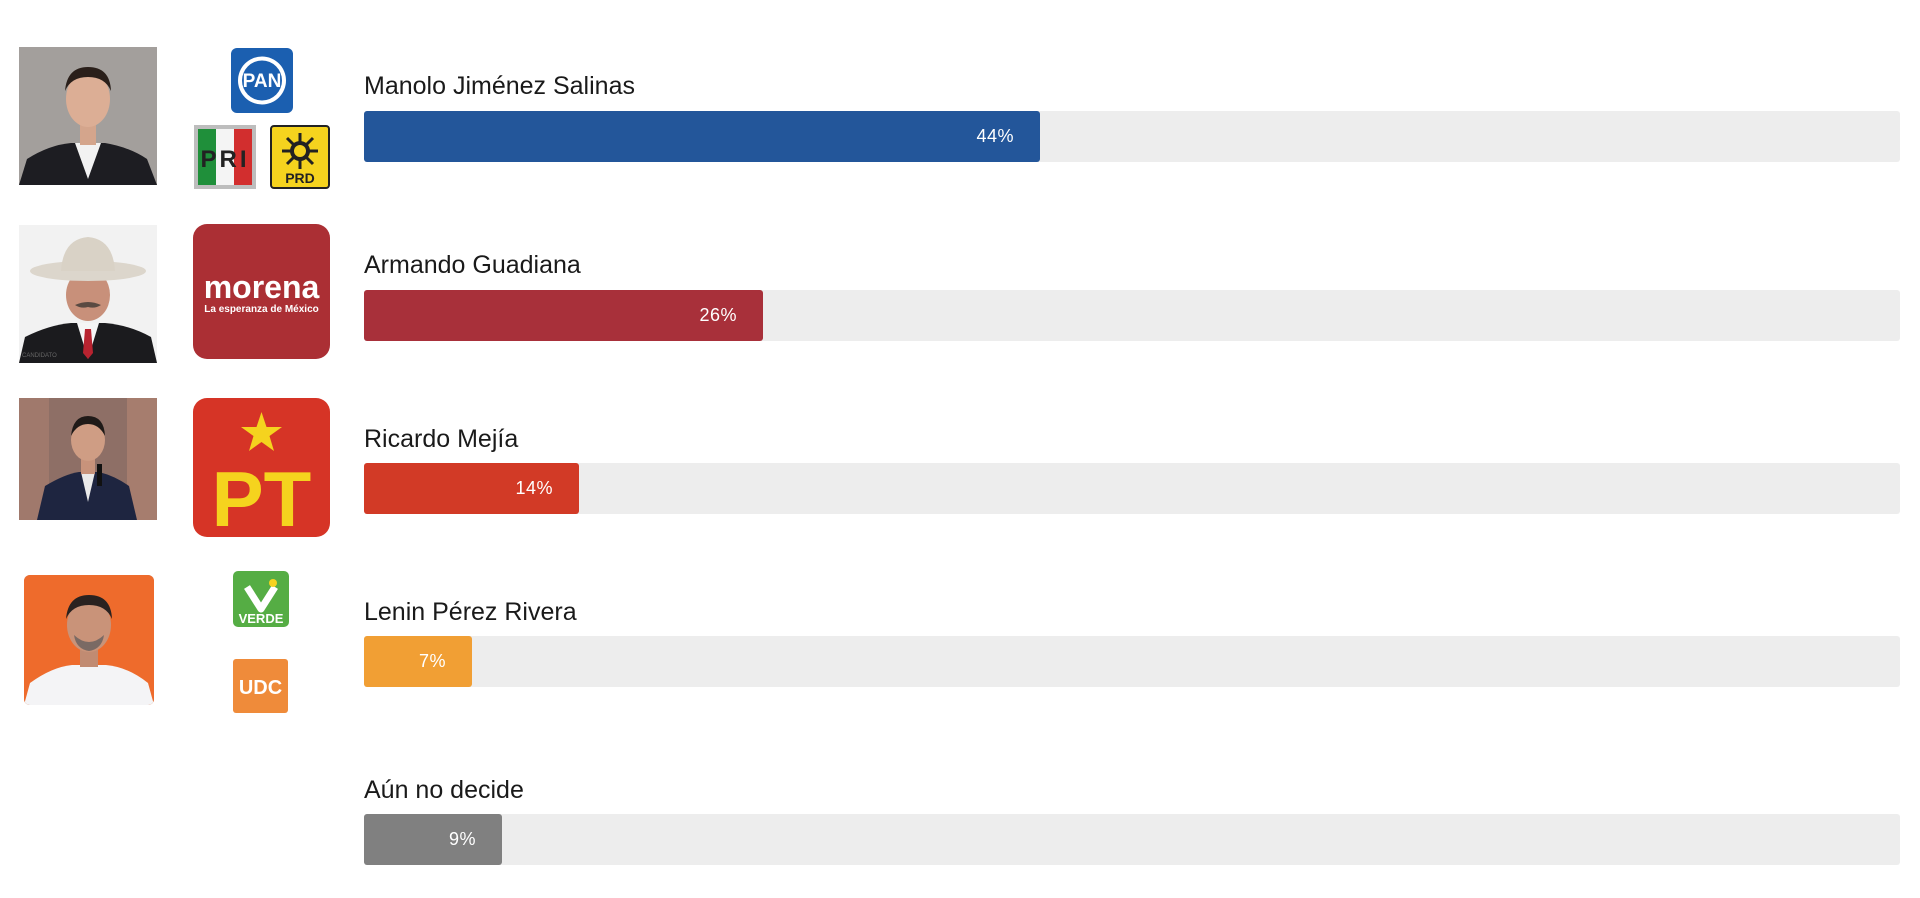 The width and height of the screenshot is (1920, 898). I want to click on bar-value-label: 9%, so click(462, 839).